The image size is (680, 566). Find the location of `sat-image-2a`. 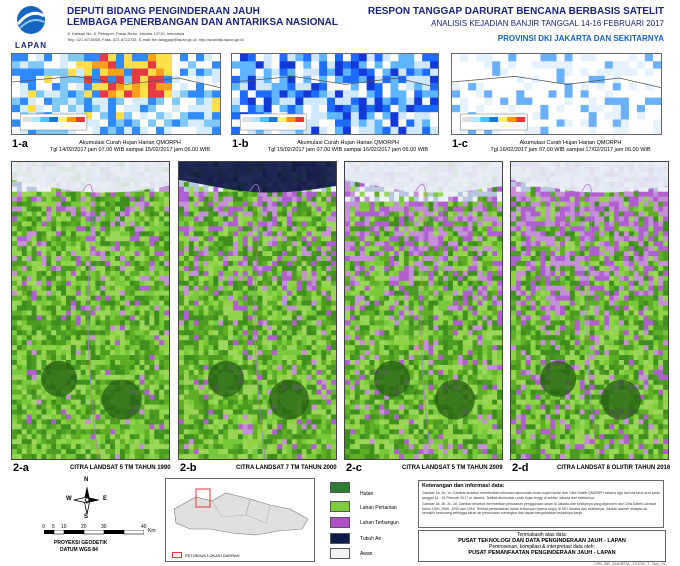

sat-image-2a is located at coordinates (90, 310).